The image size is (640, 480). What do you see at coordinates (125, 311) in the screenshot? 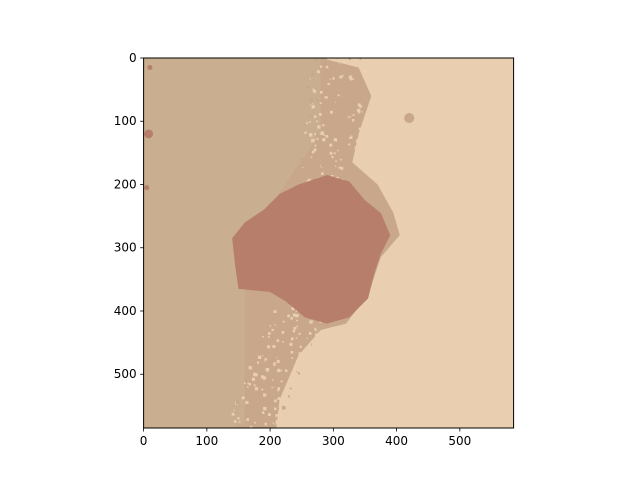
I see `y-tick-label: 400` at bounding box center [125, 311].